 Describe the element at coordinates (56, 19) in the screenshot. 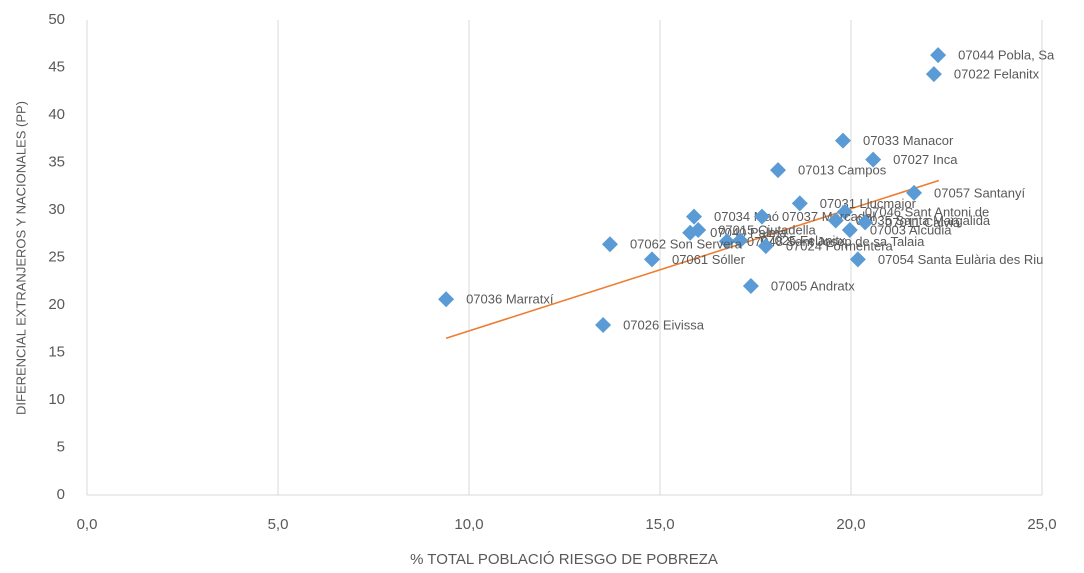

I see `y-tick-label: 50` at that location.